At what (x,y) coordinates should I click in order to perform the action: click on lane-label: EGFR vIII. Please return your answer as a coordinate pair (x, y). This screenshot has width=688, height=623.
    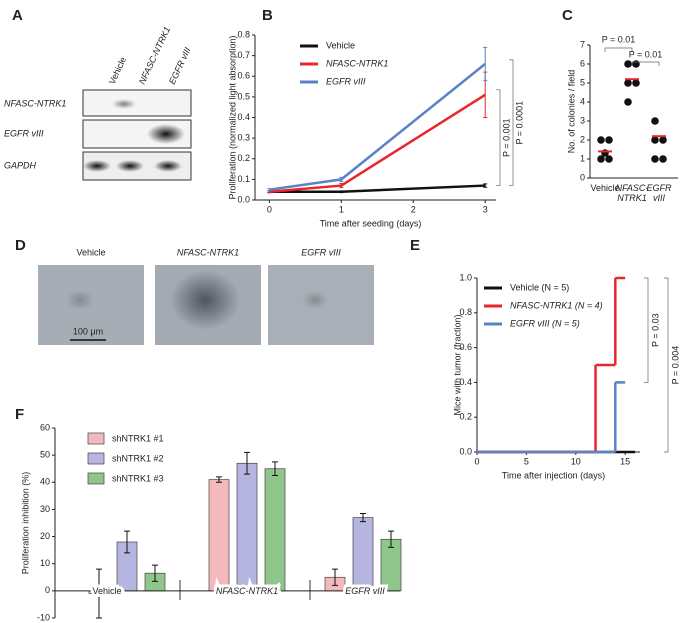
    Looking at the image, I should click on (180, 65).